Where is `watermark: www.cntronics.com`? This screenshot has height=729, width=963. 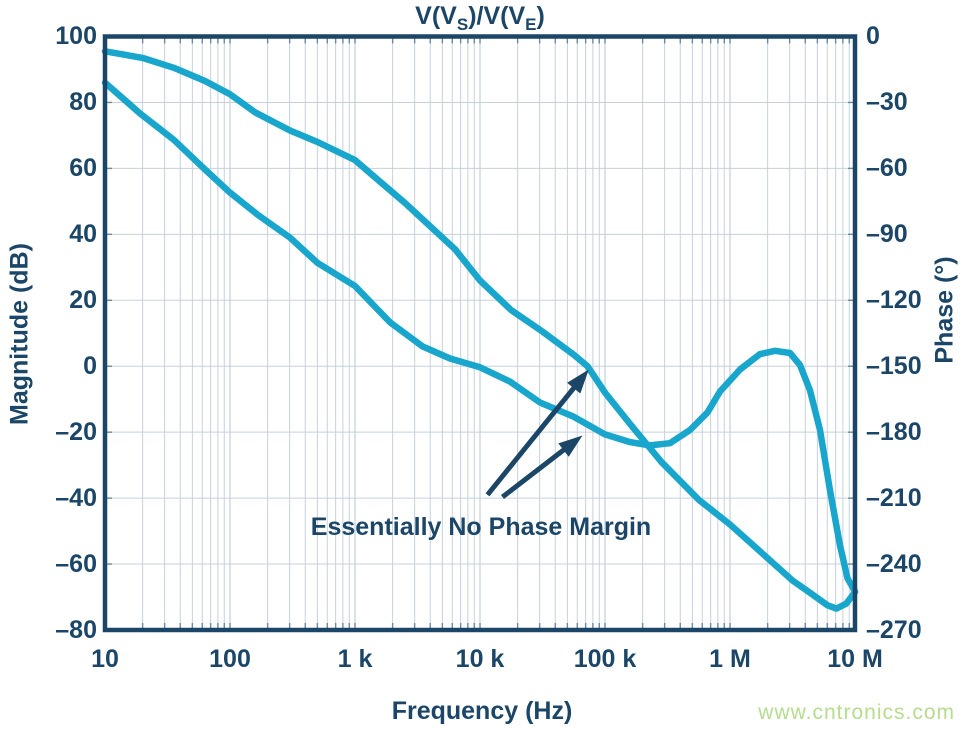
watermark: www.cntronics.com is located at coordinates (856, 712).